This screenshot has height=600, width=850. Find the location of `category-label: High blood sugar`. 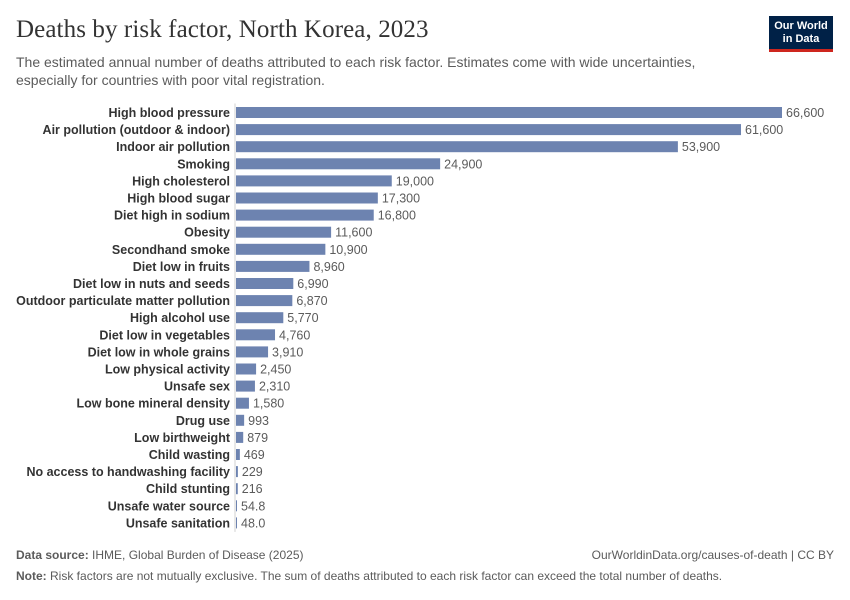

category-label: High blood sugar is located at coordinates (178, 199).